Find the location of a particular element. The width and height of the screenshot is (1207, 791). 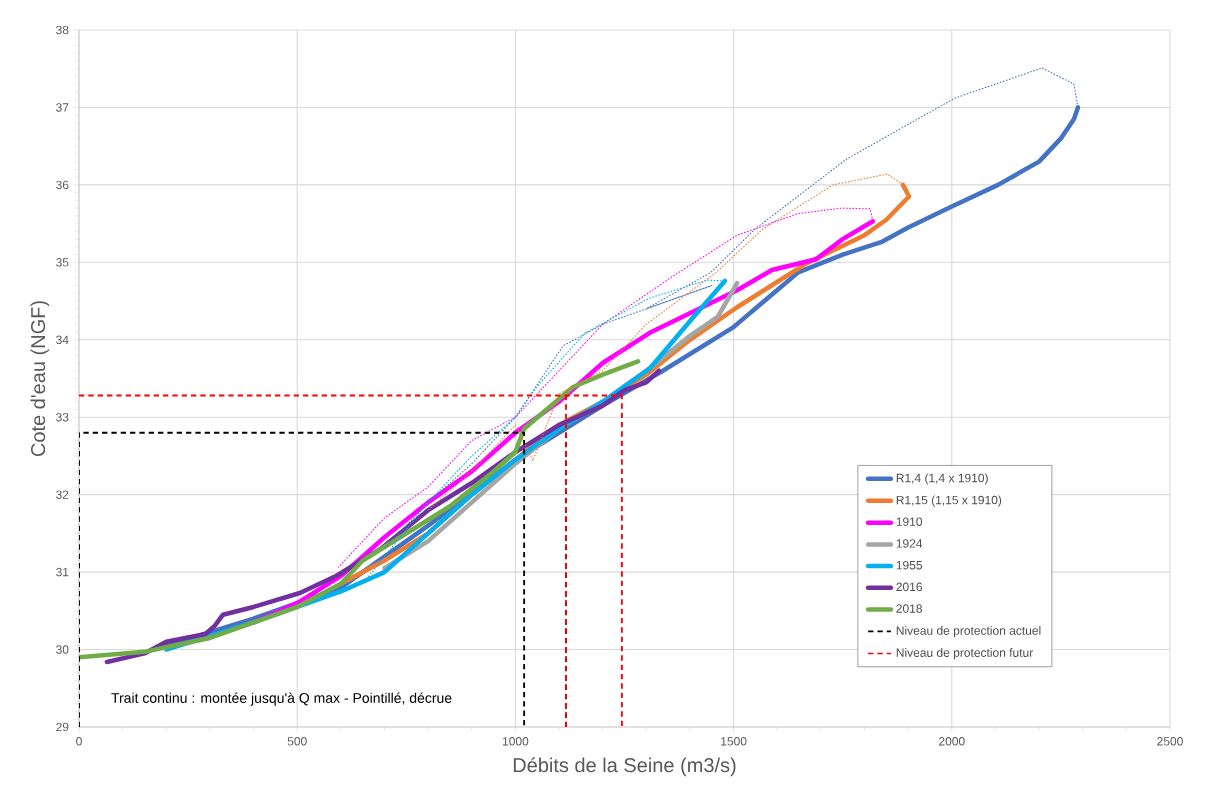

legend-label: 2018 is located at coordinates (909, 608).